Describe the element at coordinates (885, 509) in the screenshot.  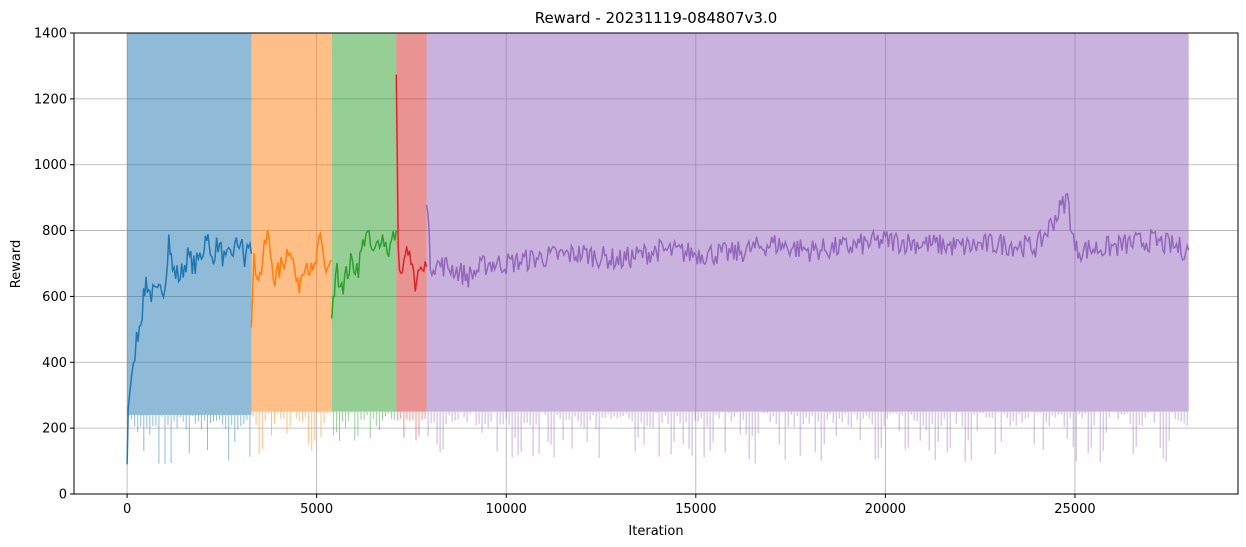
I see `x-tick-label: 20000` at that location.